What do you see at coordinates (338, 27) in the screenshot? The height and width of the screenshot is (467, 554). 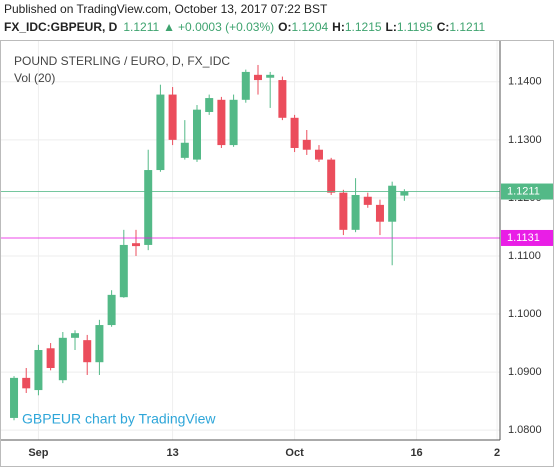 I see `high-label: H:` at bounding box center [338, 27].